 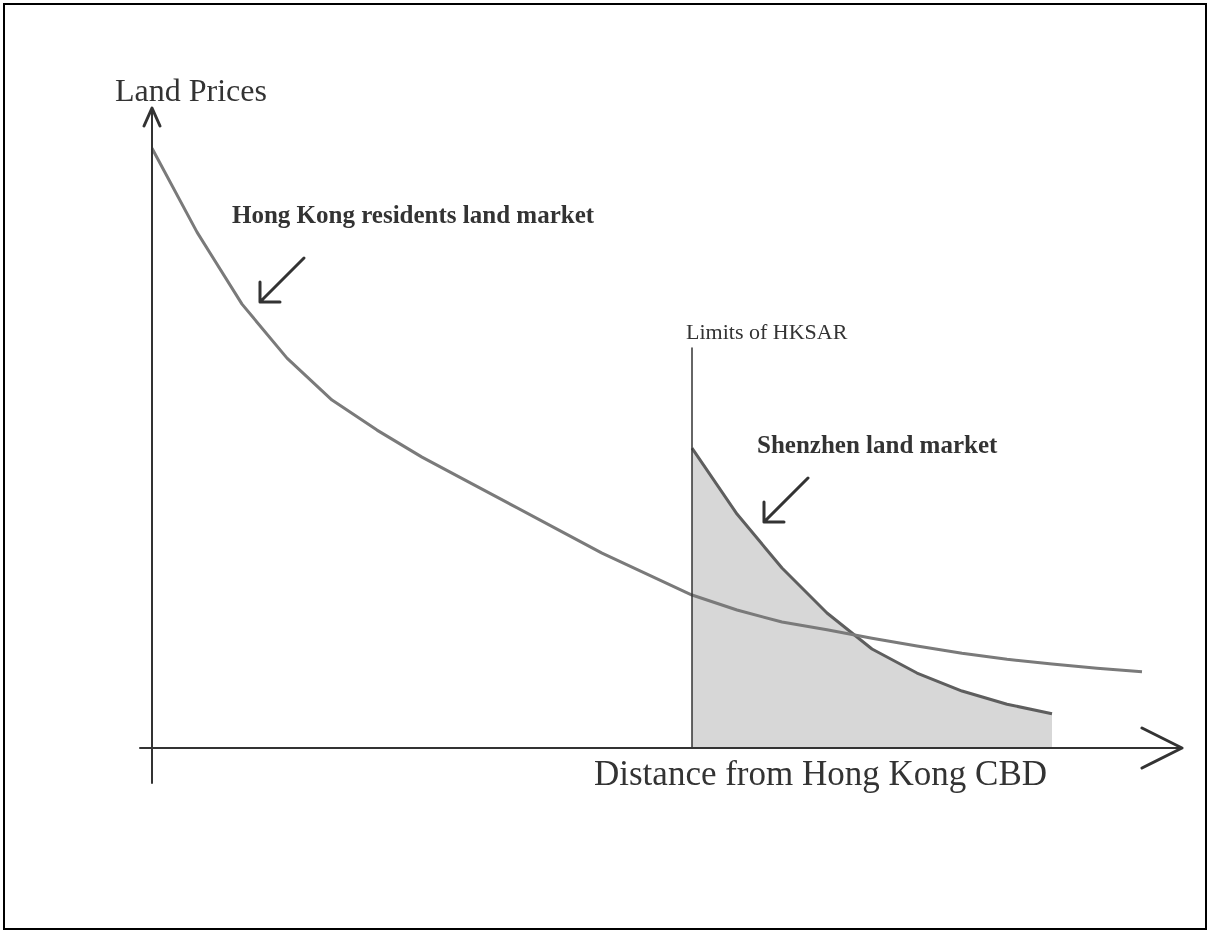 I want to click on series-label: Shenzhen land market, so click(x=877, y=445).